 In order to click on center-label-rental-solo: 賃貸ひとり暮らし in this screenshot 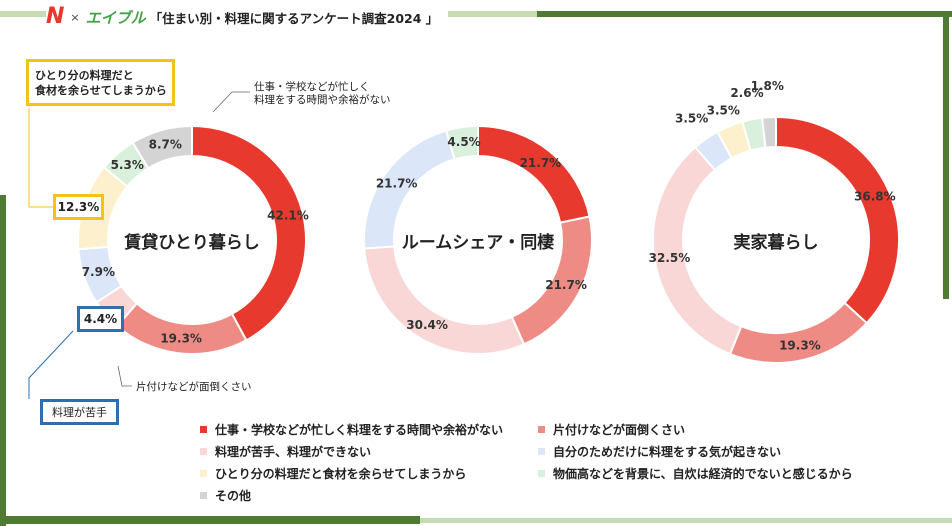, I will do `click(191, 242)`.